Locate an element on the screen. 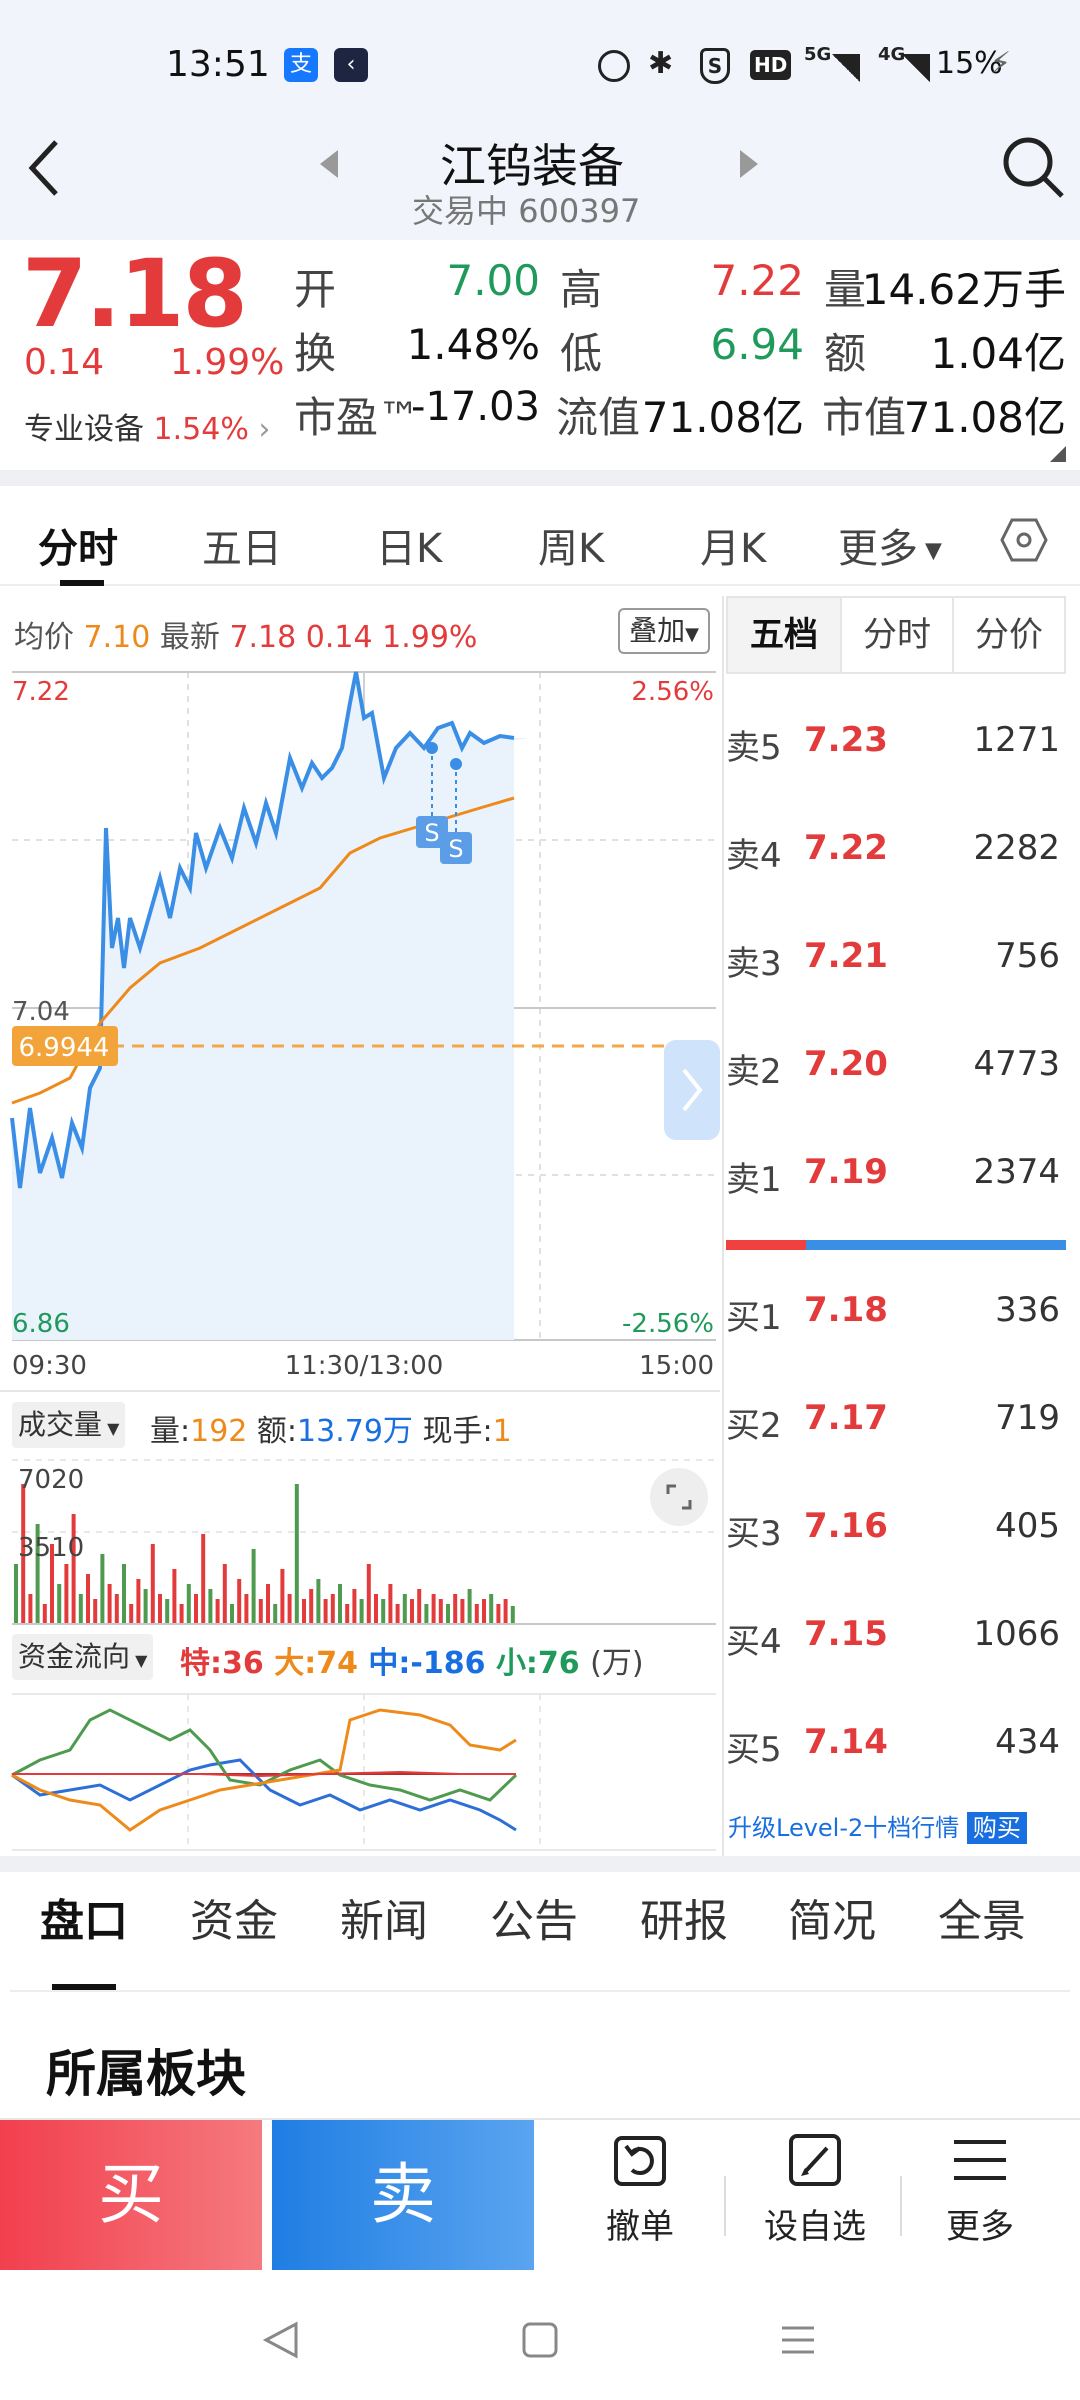 The width and height of the screenshot is (1080, 2400). more-button: 更多 is located at coordinates (980, 2200).